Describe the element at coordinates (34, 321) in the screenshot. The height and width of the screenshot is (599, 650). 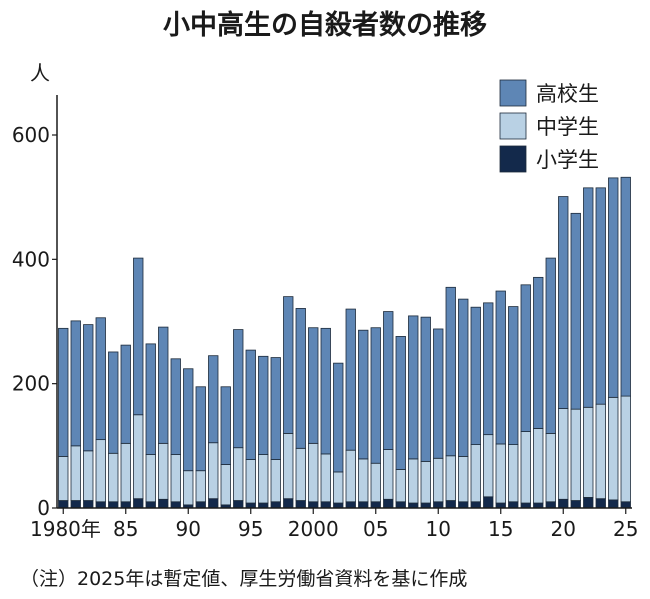
I see `y-axis: 0 200 400 600` at that location.